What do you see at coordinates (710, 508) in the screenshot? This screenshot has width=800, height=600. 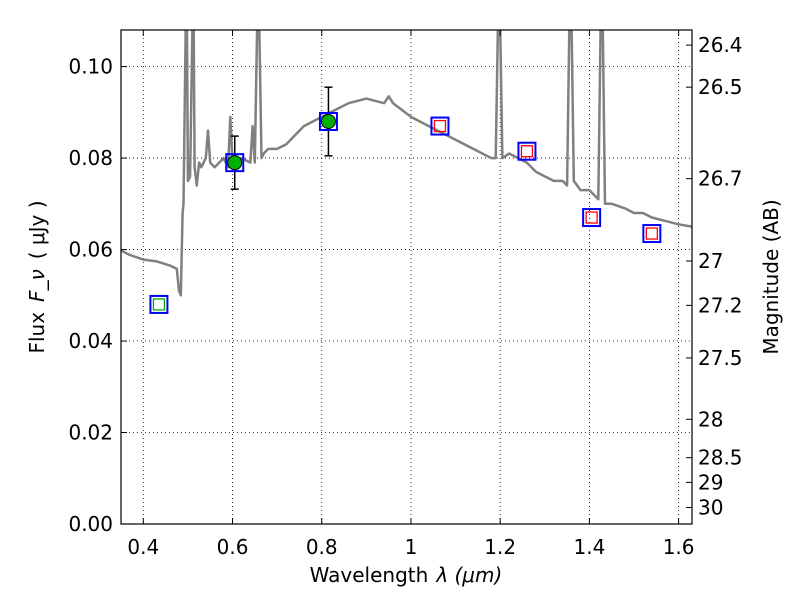 I see `y2-tick-label: 30` at bounding box center [710, 508].